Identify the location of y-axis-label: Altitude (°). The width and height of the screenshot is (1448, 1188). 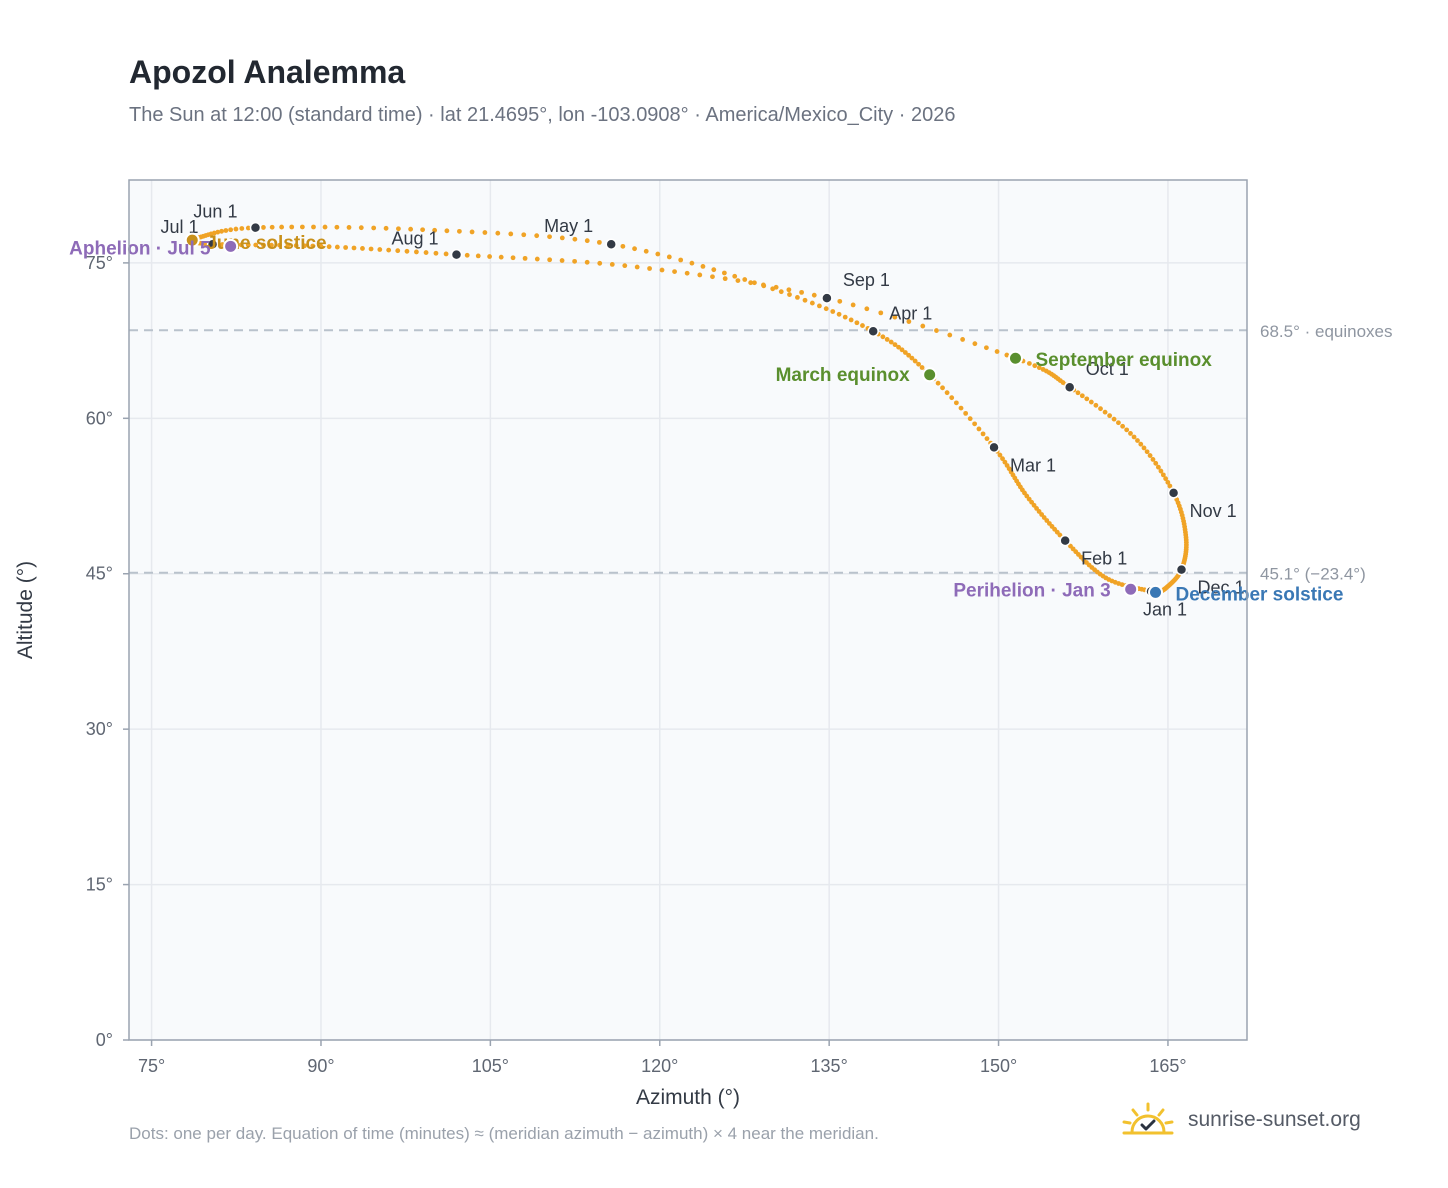
(25, 610).